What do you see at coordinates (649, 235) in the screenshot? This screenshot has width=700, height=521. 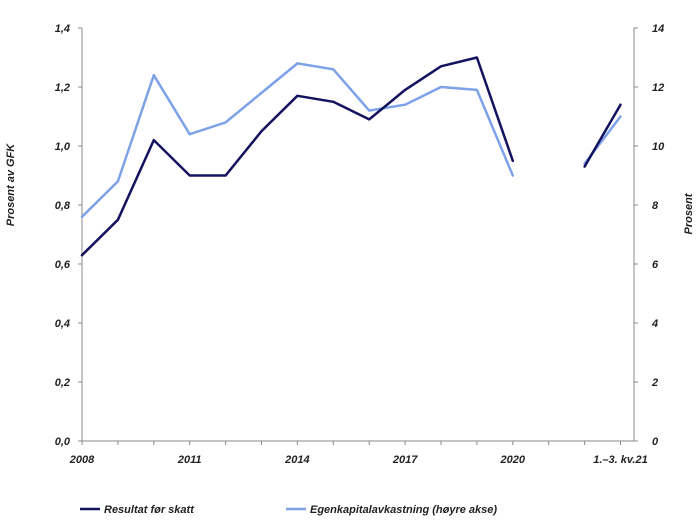 I see `right-axis-ticks: 0 2 4 6 8 10 12 14` at bounding box center [649, 235].